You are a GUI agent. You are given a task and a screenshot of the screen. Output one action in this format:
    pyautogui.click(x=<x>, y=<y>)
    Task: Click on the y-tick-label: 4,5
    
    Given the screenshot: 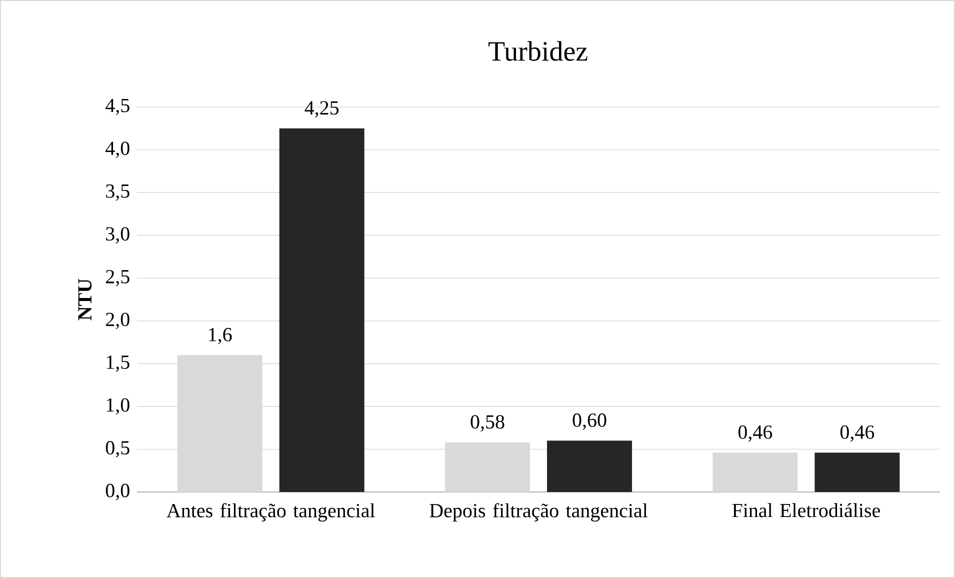 What is the action you would take?
    pyautogui.click(x=118, y=107)
    